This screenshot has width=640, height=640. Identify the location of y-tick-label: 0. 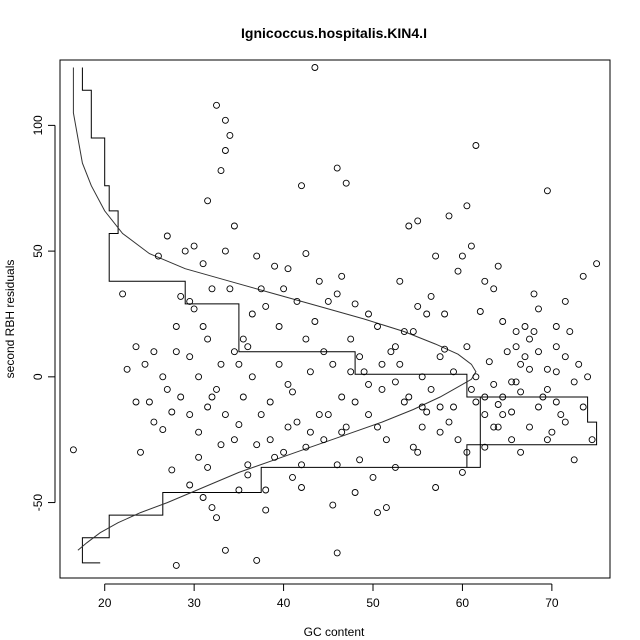
(38, 376).